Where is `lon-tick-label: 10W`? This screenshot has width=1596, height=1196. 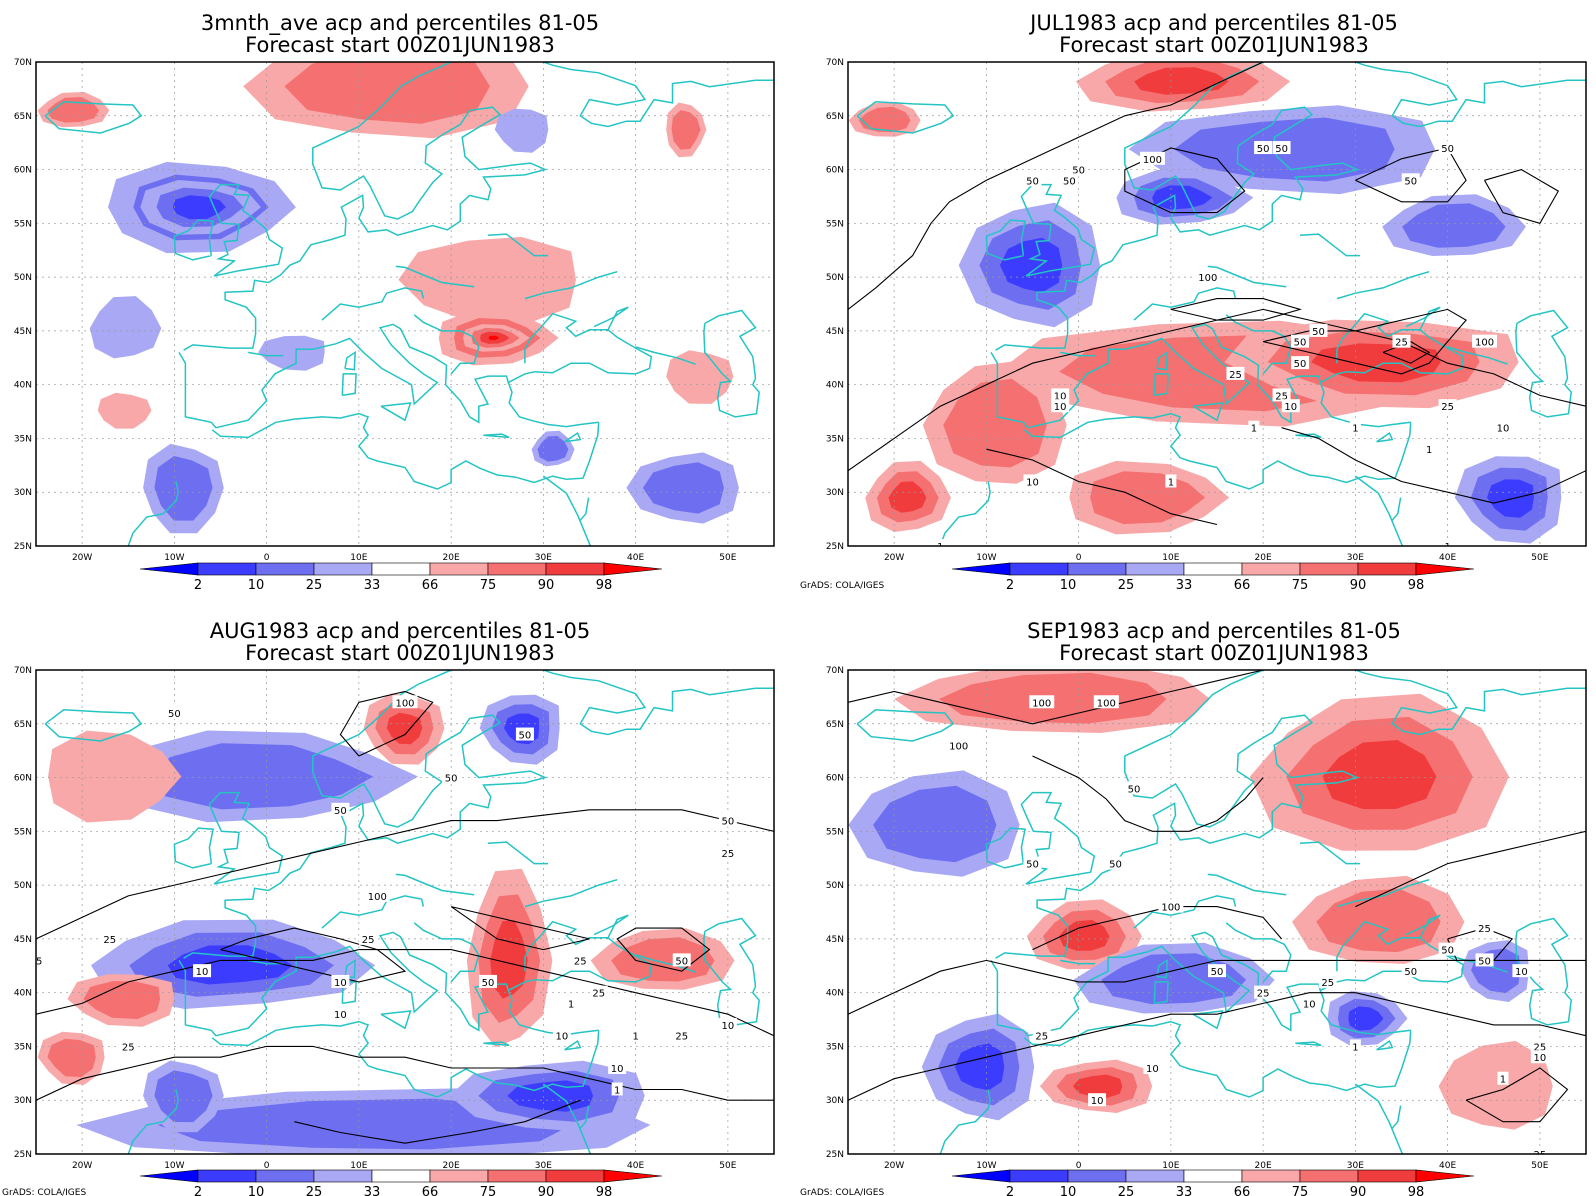
lon-tick-label: 10W is located at coordinates (174, 1166).